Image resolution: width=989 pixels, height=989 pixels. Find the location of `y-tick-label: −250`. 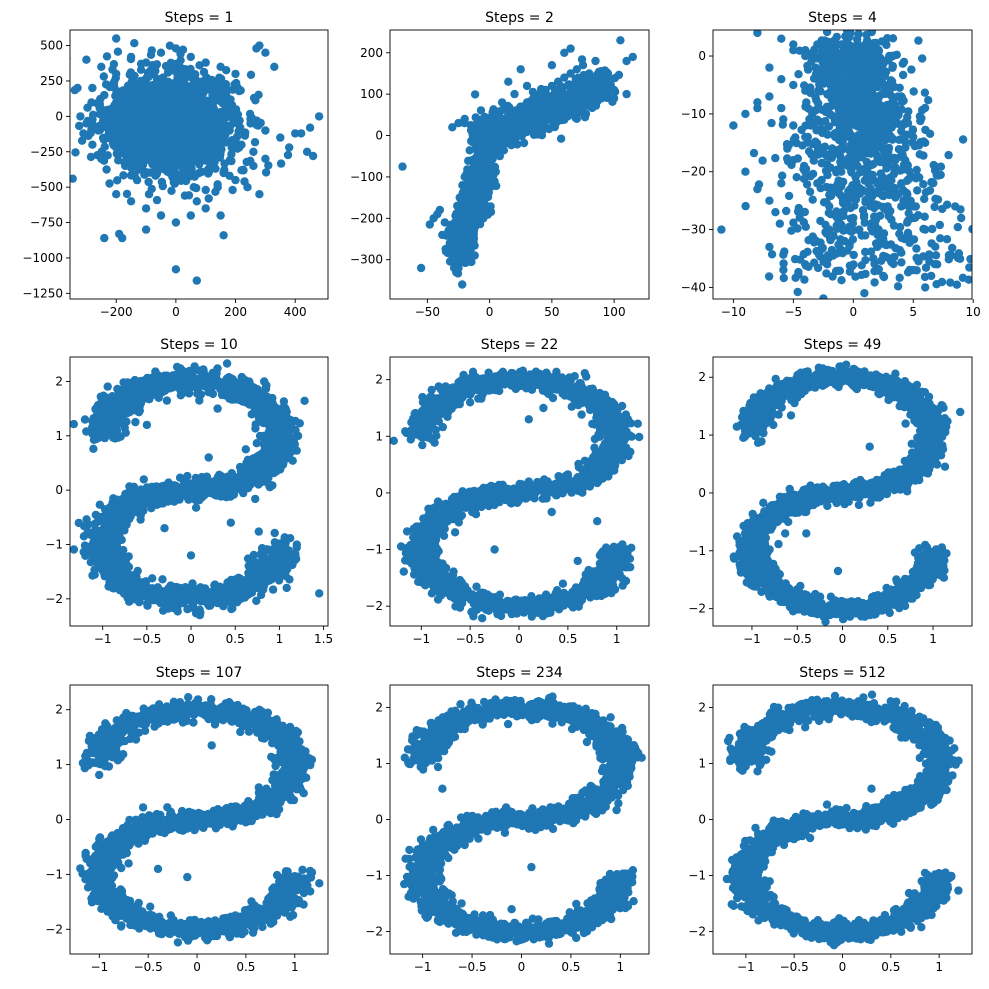

y-tick-label: −250 is located at coordinates (46, 152).